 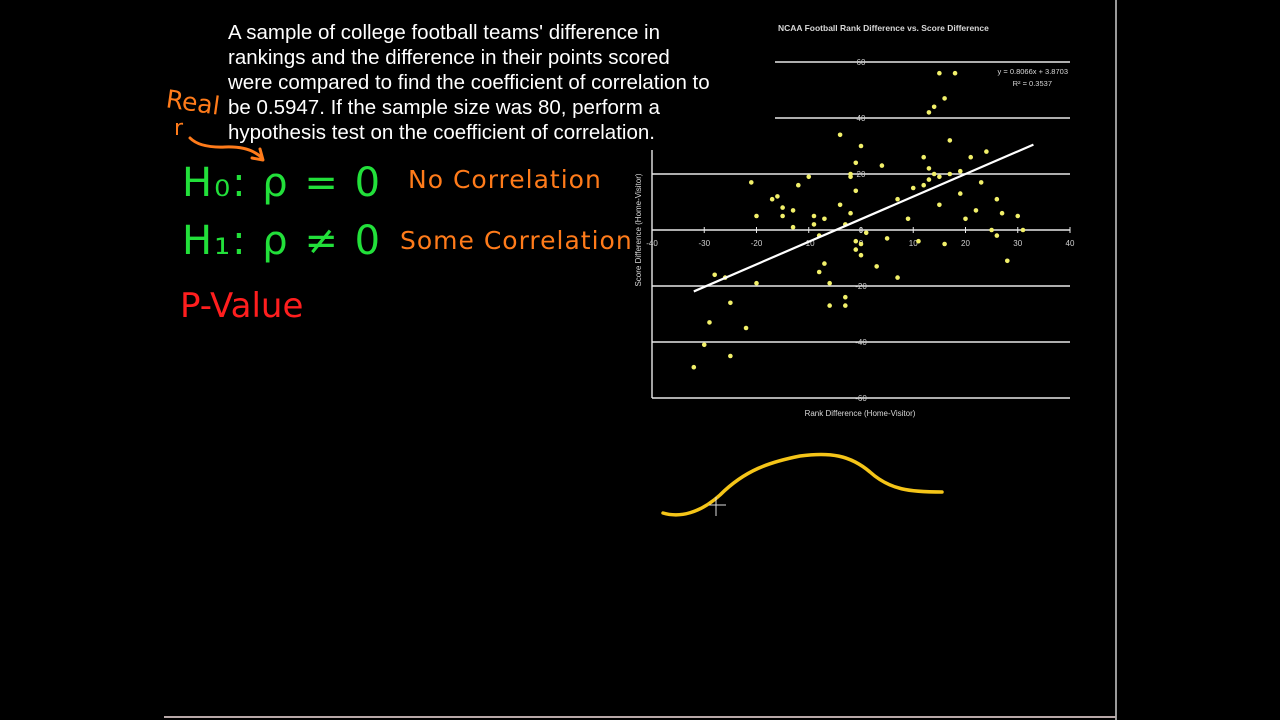 What do you see at coordinates (1017, 243) in the screenshot?
I see `x-tick-label: 30` at bounding box center [1017, 243].